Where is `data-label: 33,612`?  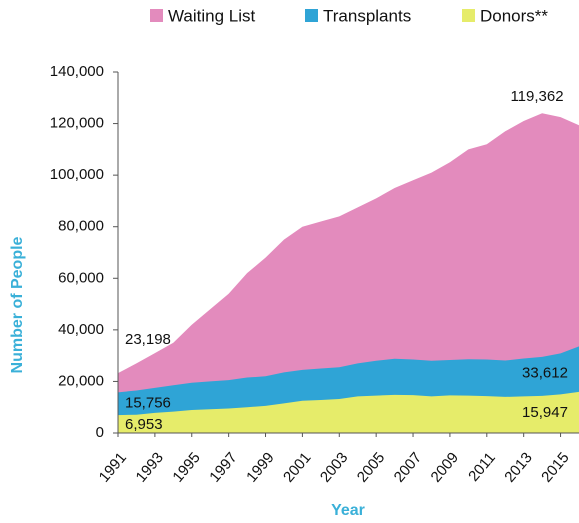
data-label: 33,612 is located at coordinates (545, 372).